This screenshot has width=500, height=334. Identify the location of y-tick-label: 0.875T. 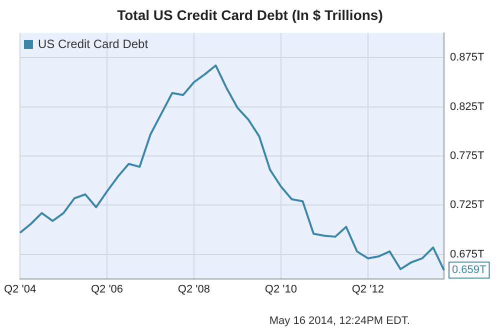
(467, 58).